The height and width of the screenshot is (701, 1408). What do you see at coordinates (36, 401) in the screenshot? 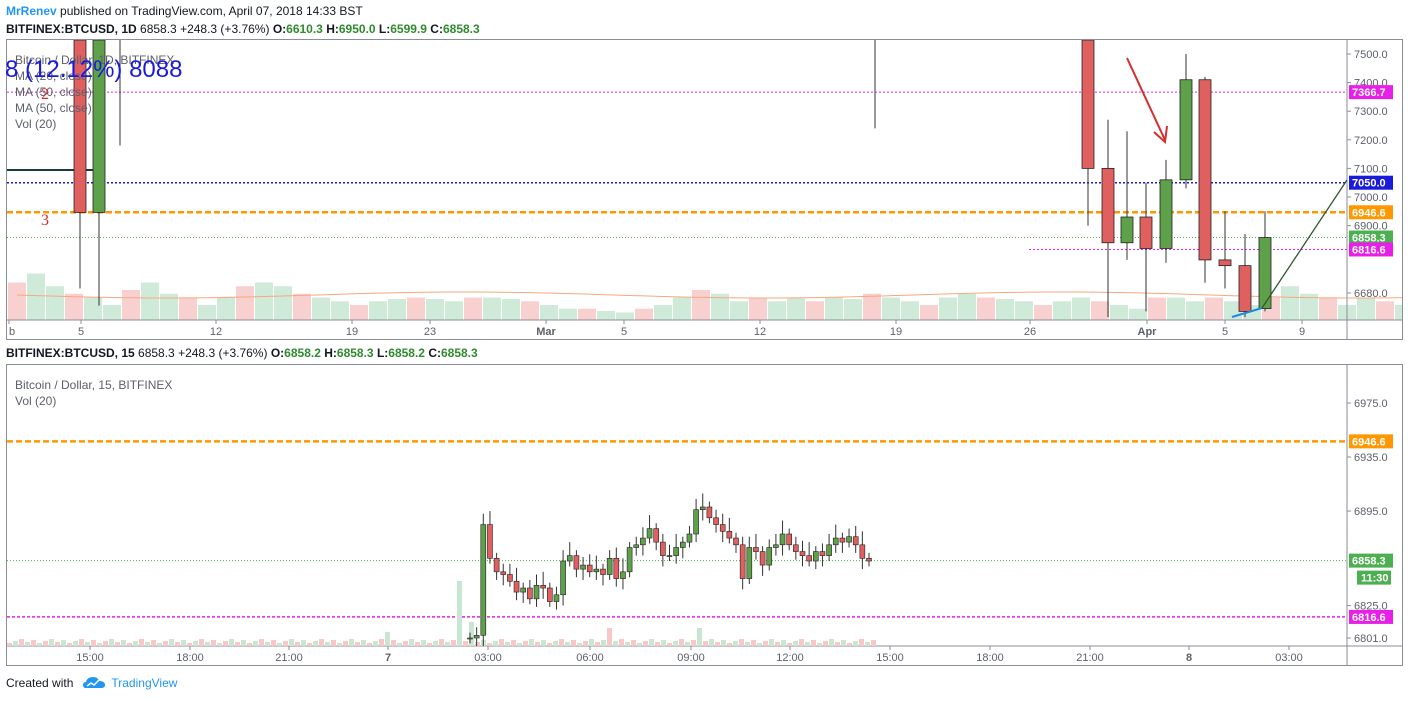
I see `legend-vol-15: Vol (20)` at bounding box center [36, 401].